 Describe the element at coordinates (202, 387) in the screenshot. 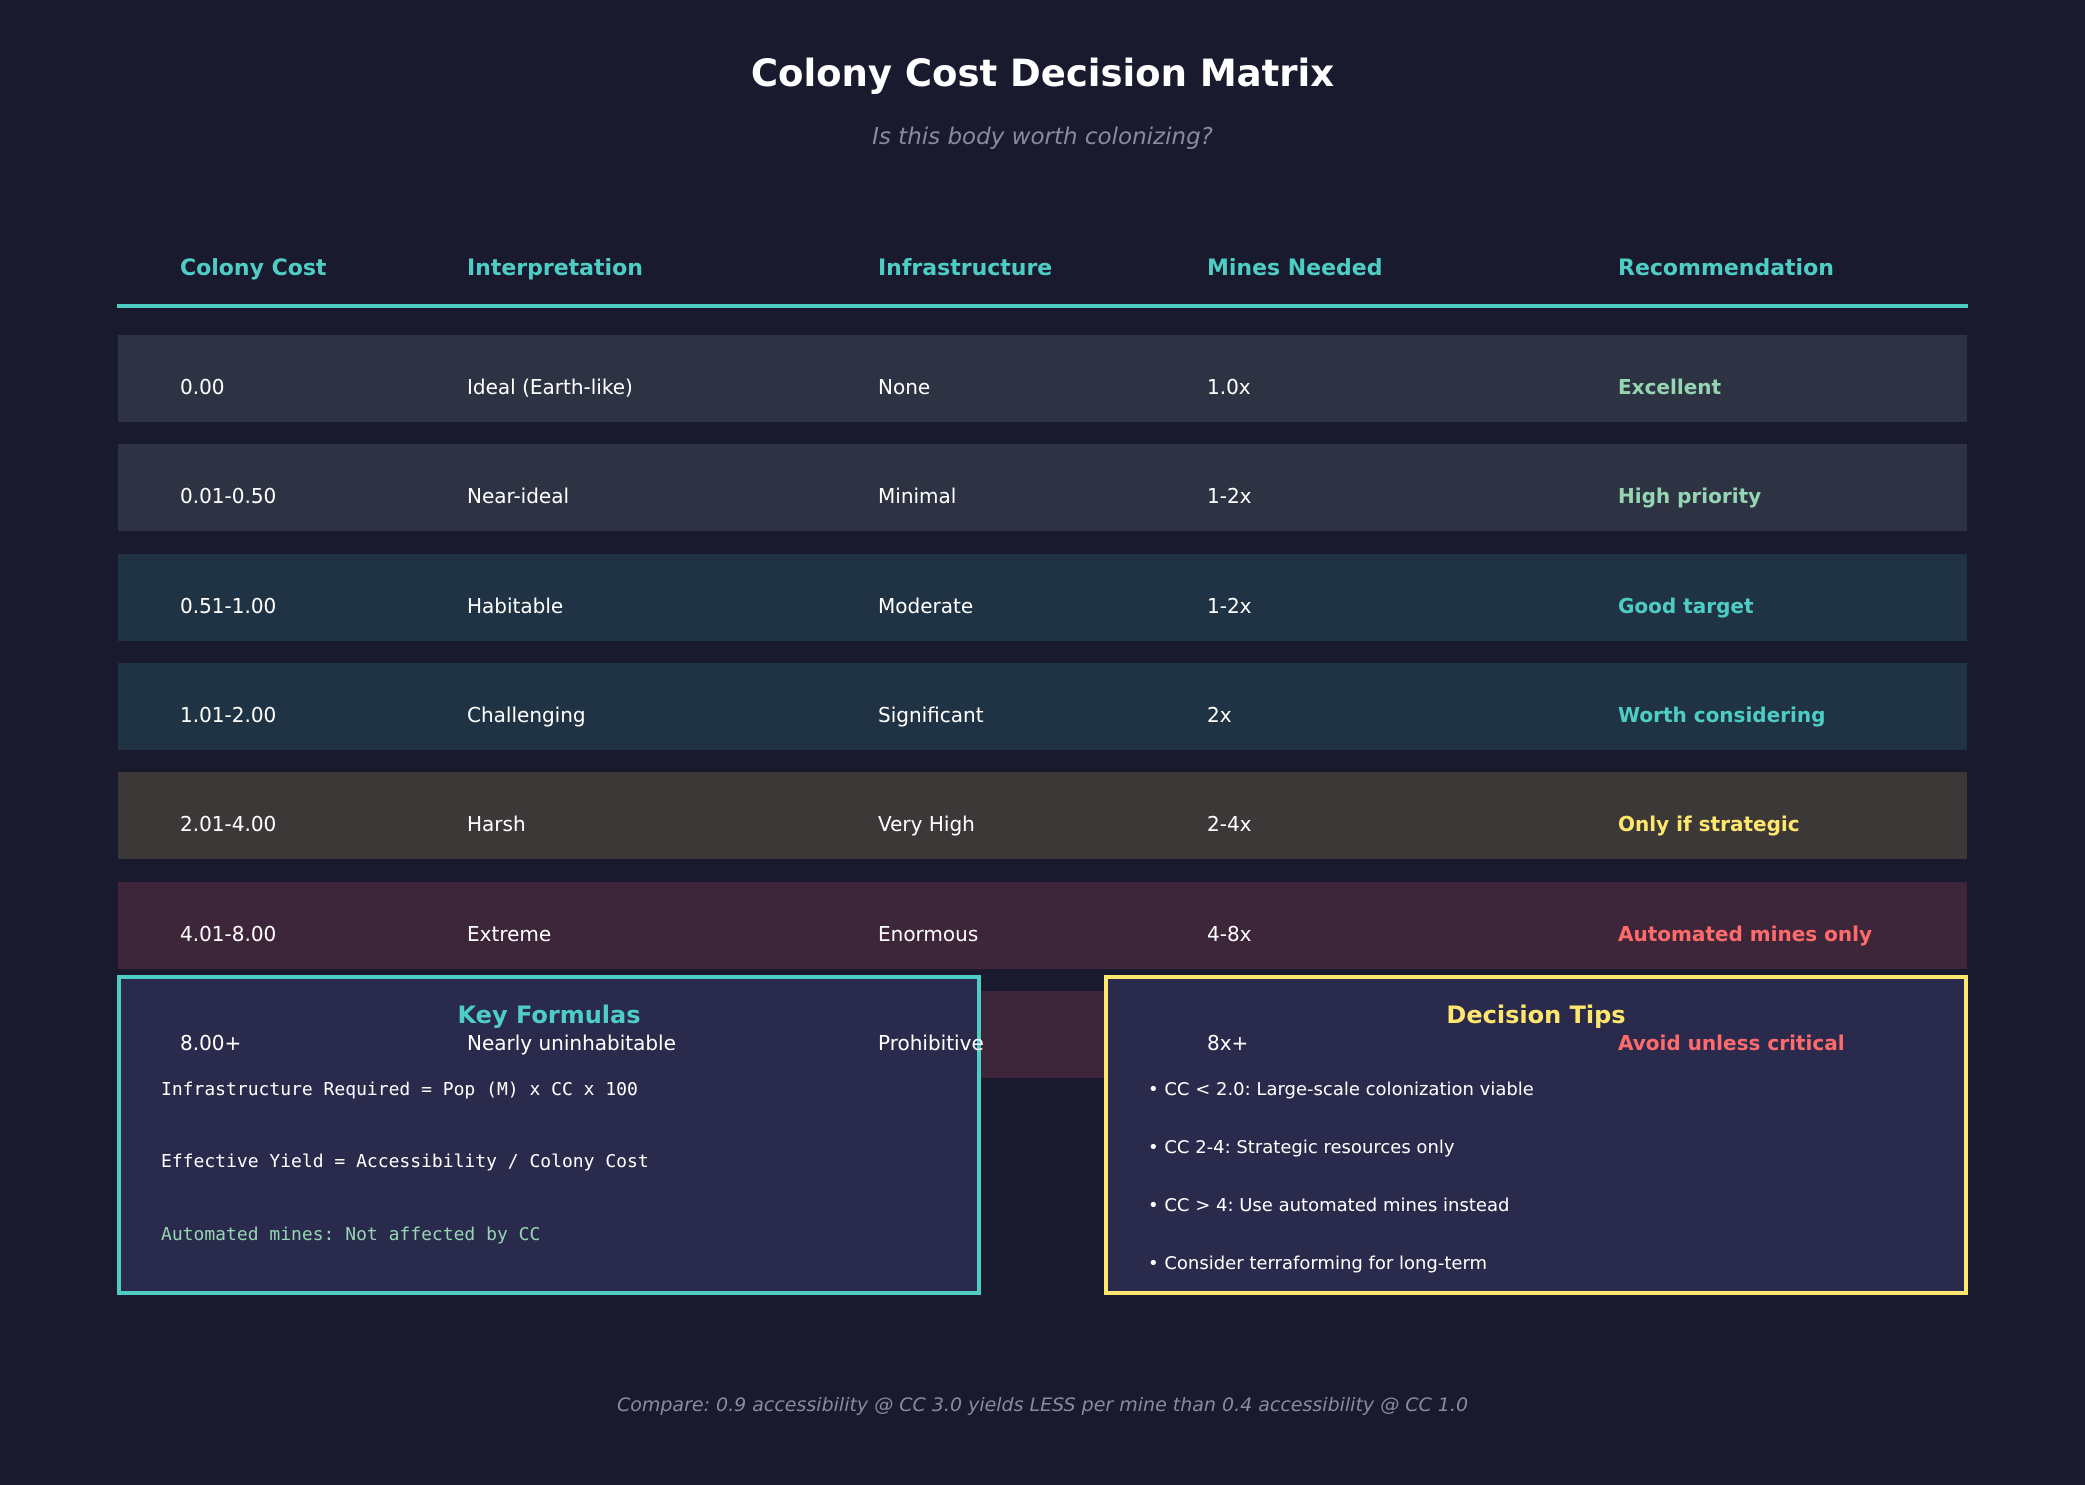

I see `cell-colony-cost: 0.00` at that location.